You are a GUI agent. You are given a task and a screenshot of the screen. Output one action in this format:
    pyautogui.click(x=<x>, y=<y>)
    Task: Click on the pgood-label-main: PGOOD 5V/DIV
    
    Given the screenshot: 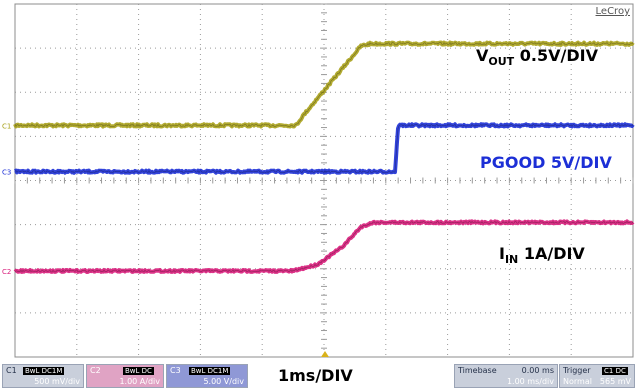 What is the action you would take?
    pyautogui.click(x=546, y=162)
    